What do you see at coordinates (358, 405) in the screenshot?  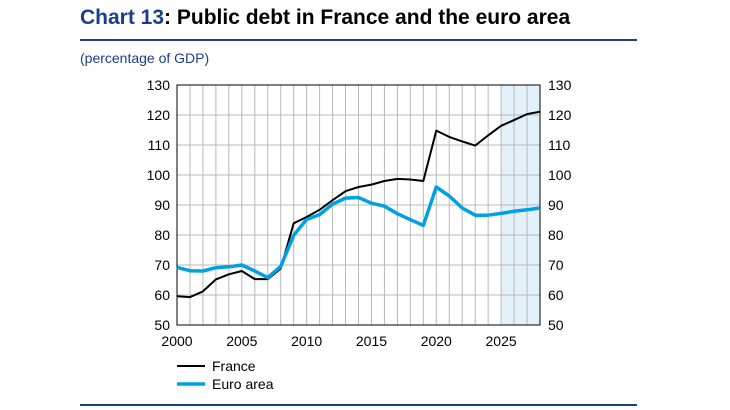 I see `bottom-rule` at bounding box center [358, 405].